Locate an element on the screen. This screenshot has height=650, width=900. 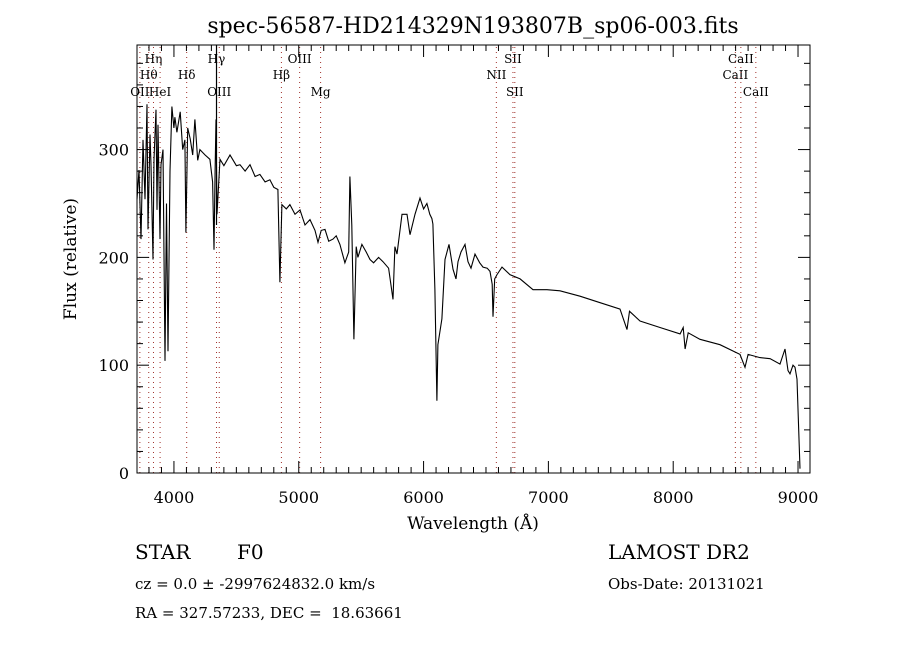
x-tick-label: 7000 is located at coordinates (548, 497).